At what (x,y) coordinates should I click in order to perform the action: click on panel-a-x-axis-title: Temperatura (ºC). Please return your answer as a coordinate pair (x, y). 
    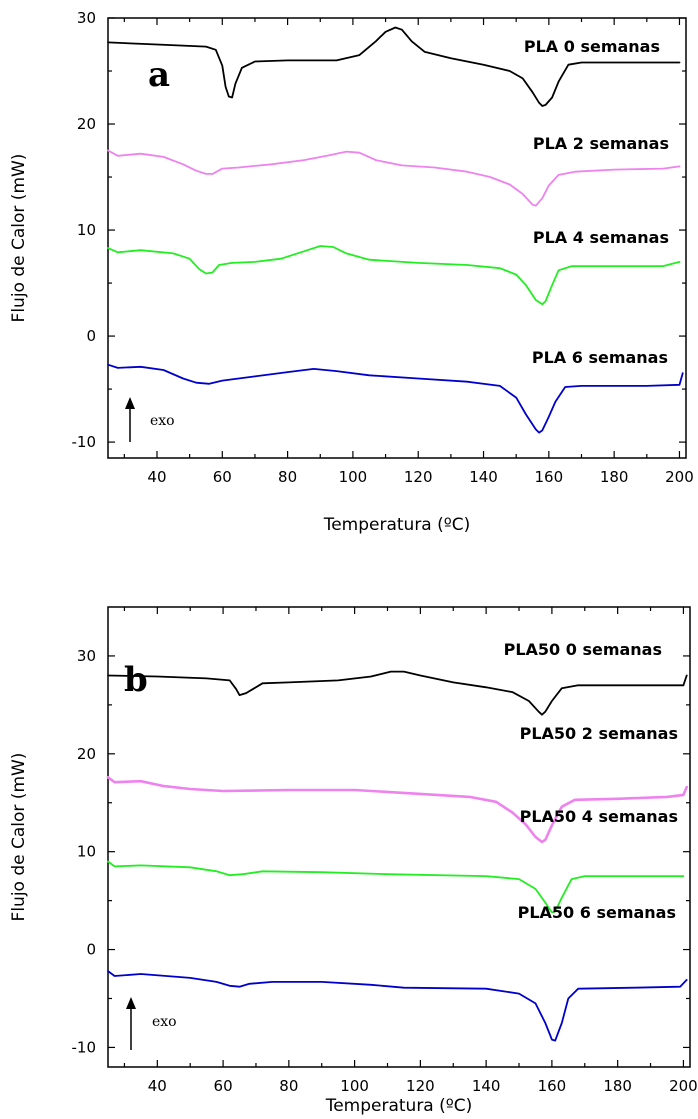
    Looking at the image, I should click on (397, 525).